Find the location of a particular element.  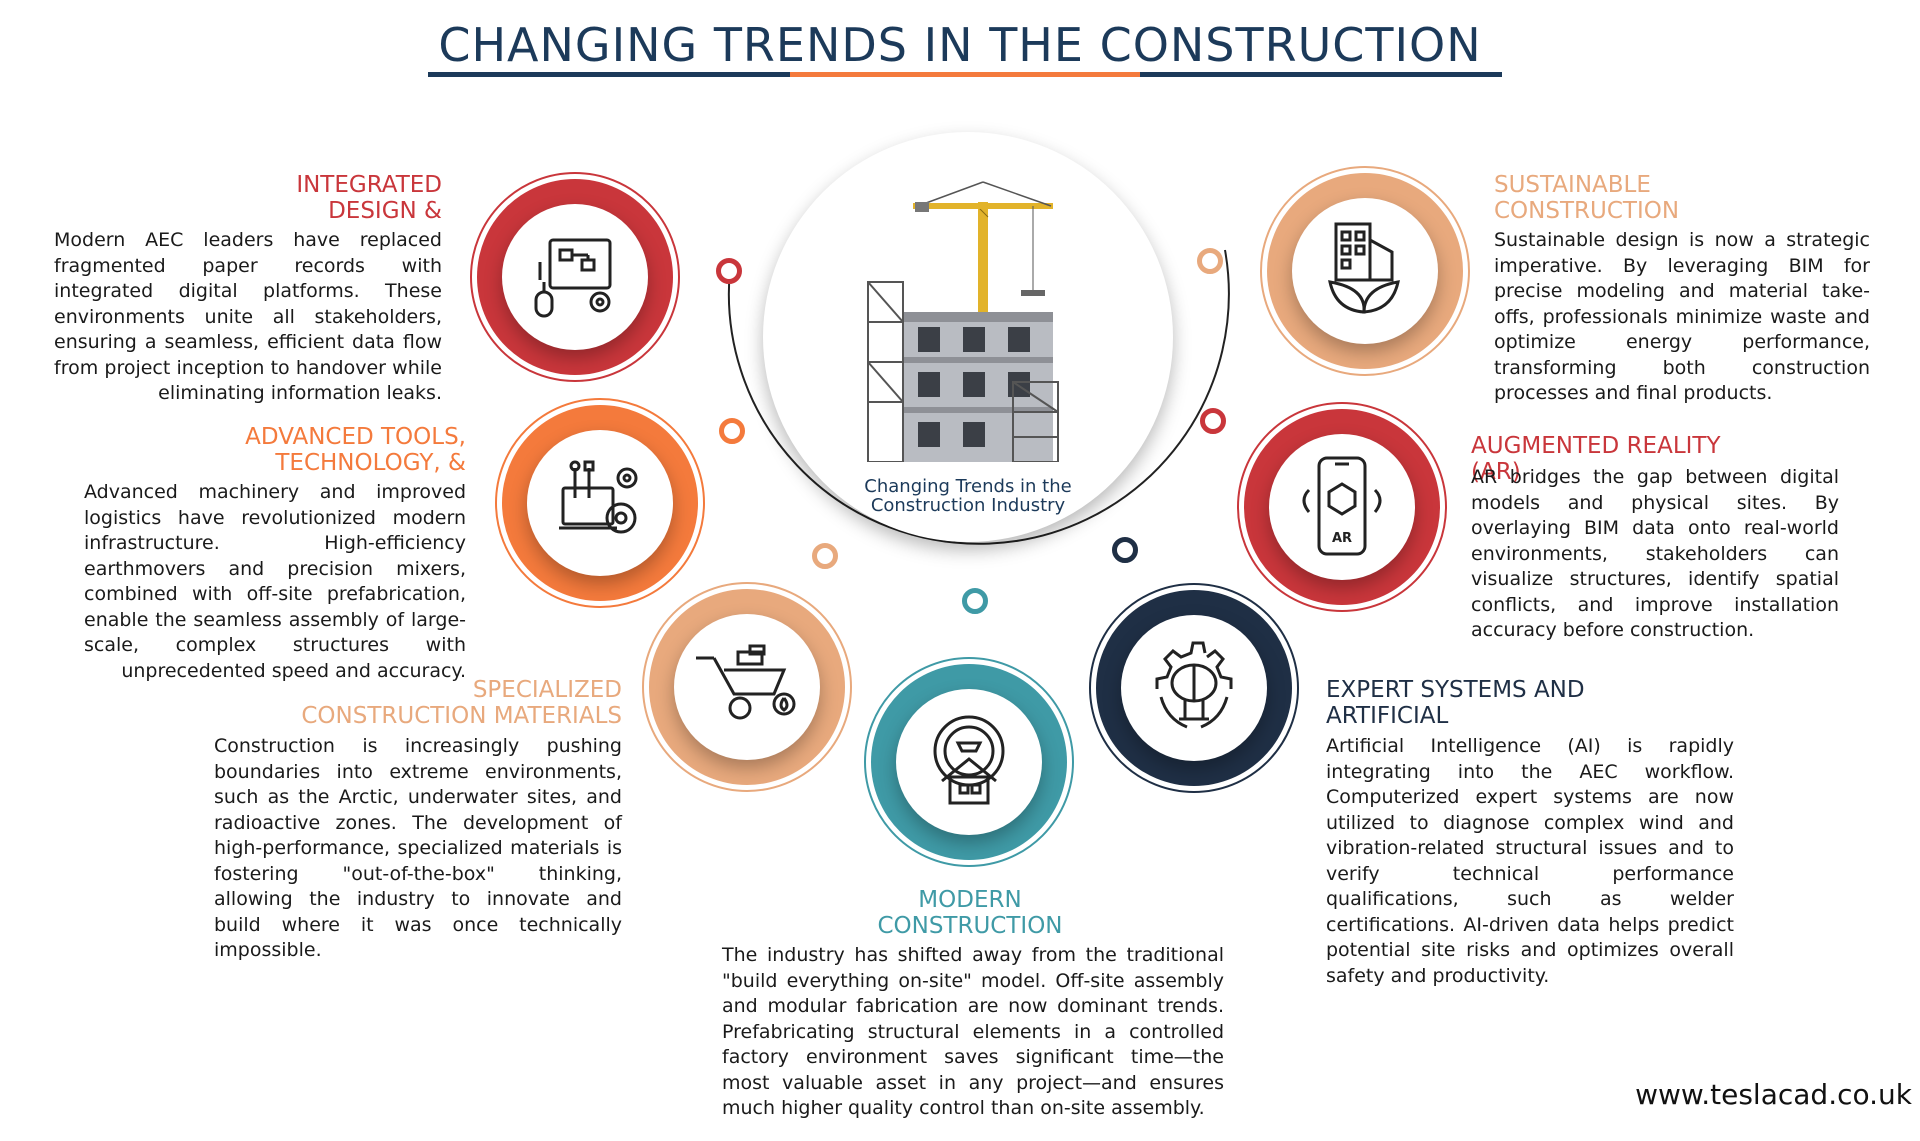

expert-title: EXPERT SYSTEMS AND ARTIFICIAL is located at coordinates (1496, 703).